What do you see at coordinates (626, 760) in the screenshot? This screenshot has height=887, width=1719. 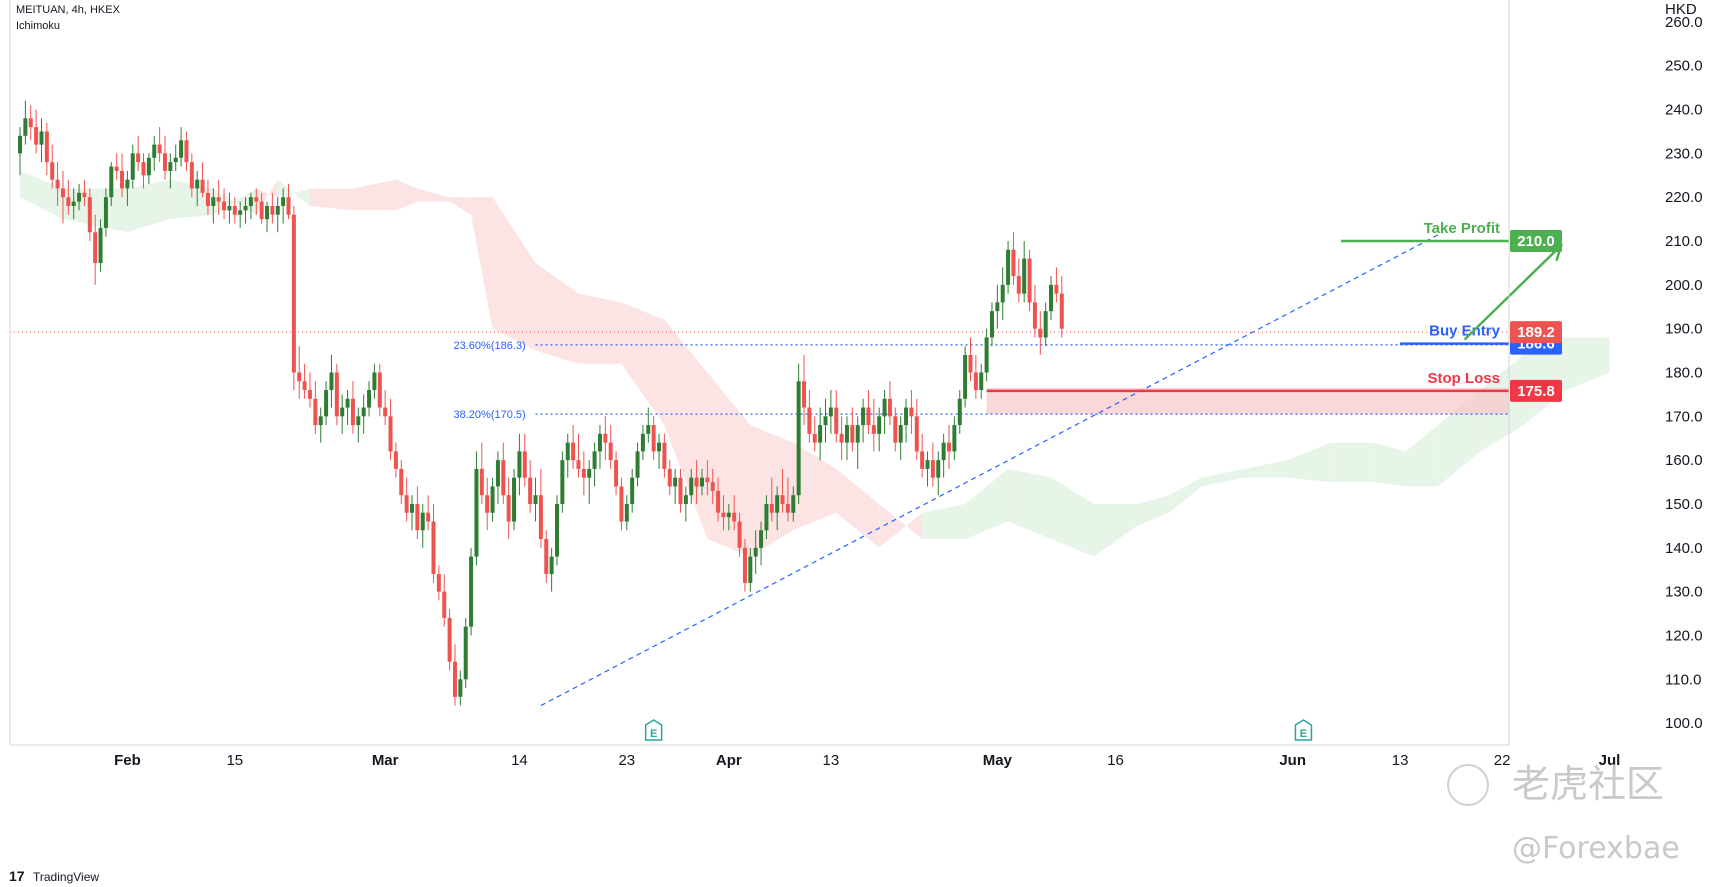 I see `x-tick-label: 23` at bounding box center [626, 760].